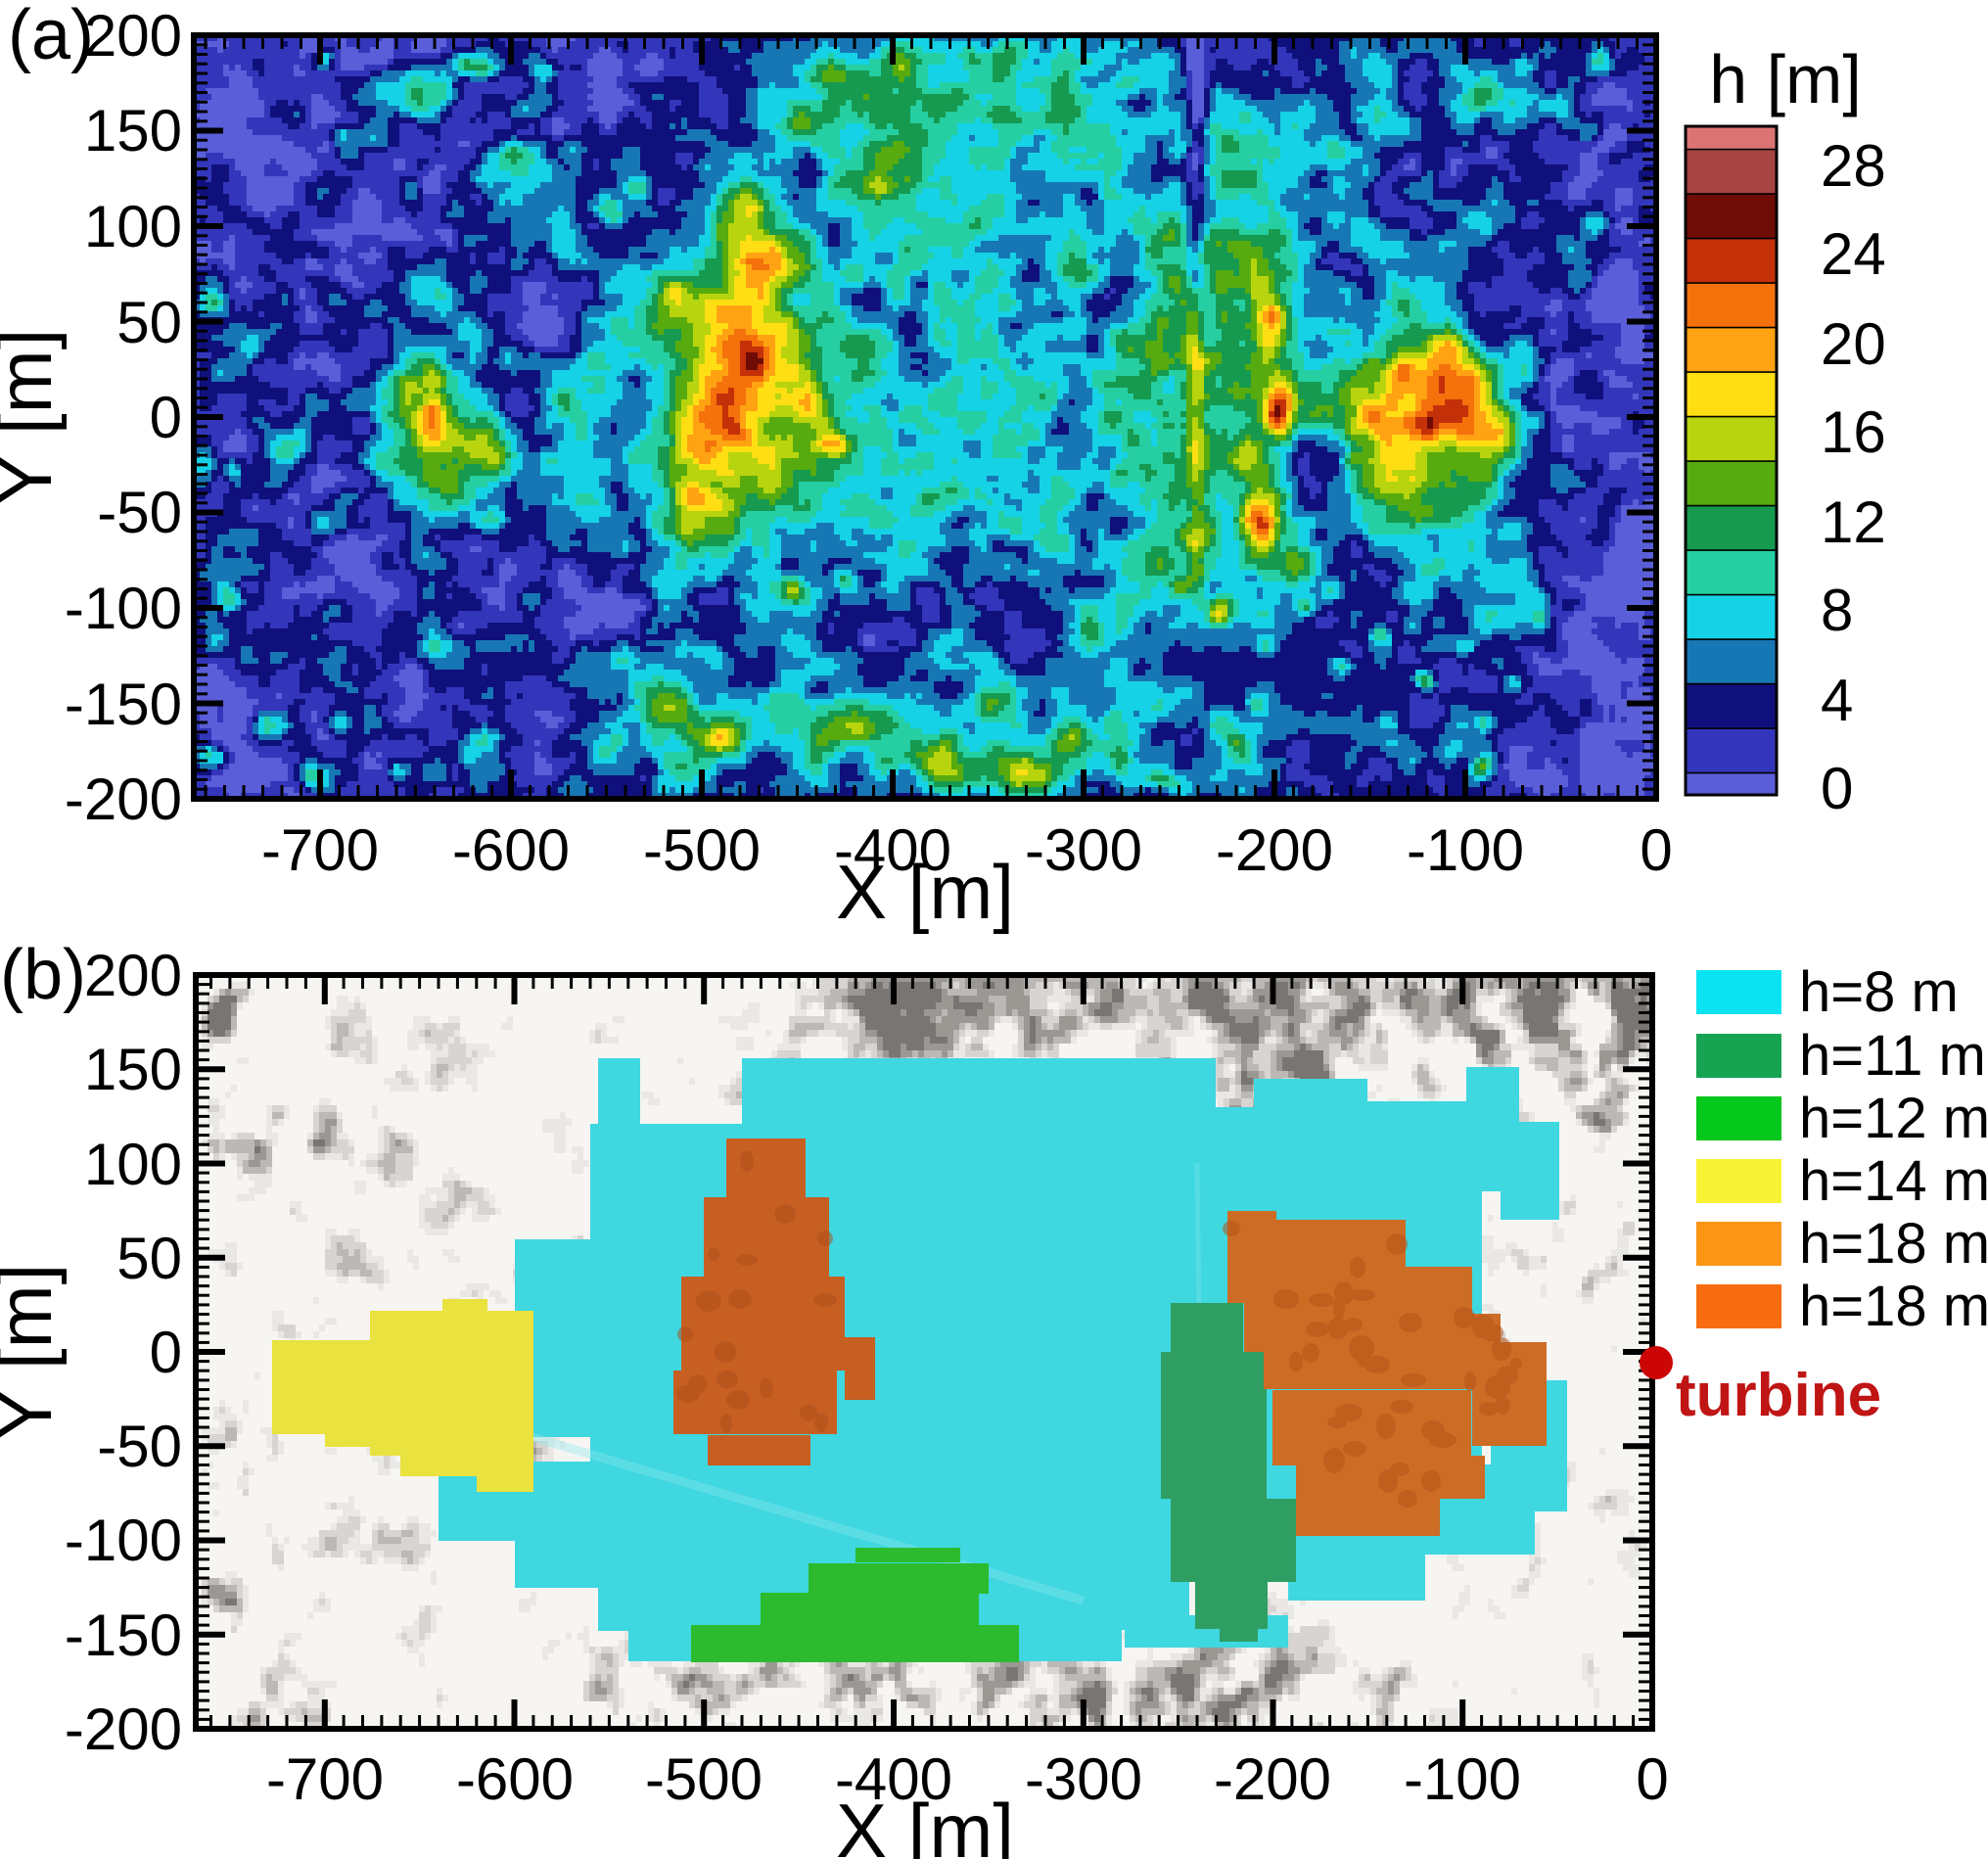  Describe the element at coordinates (1853, 254) in the screenshot. I see `svg-text: 24` at that location.